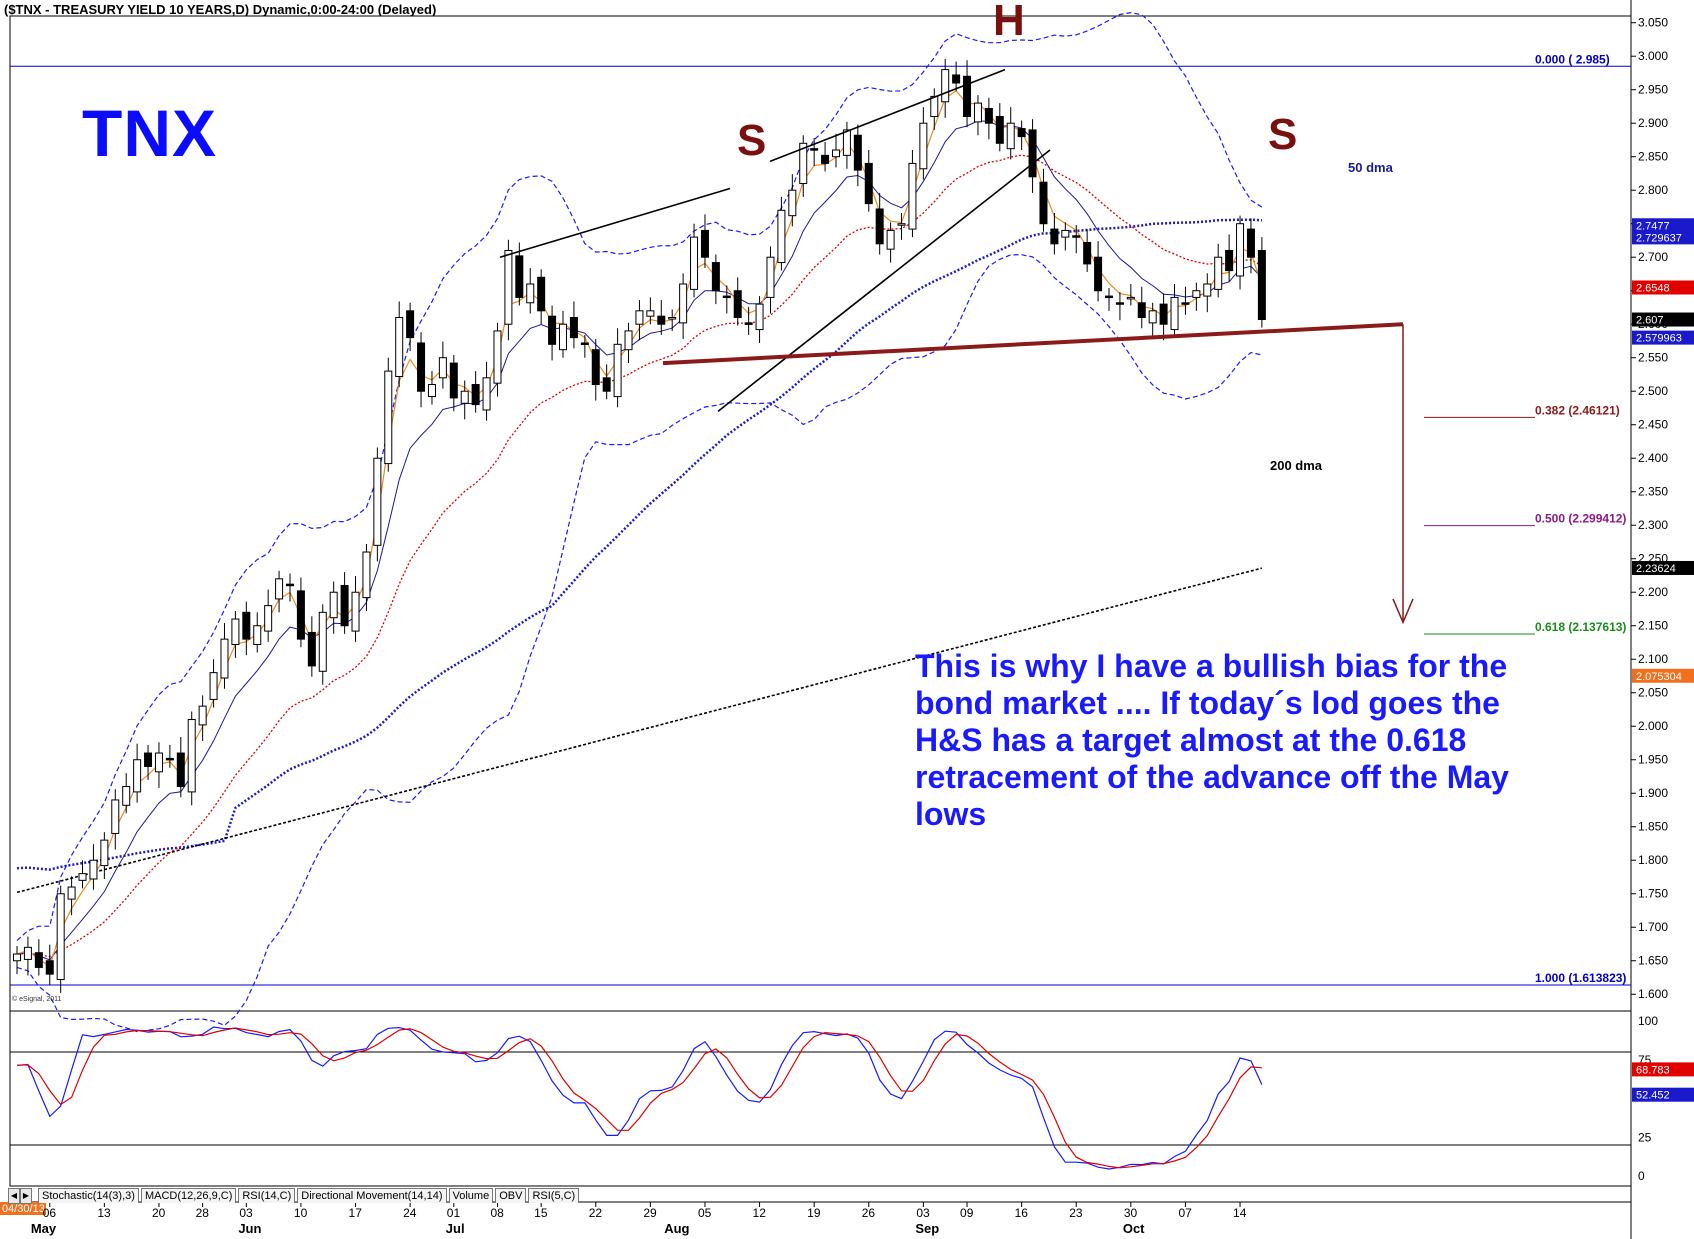 This screenshot has width=1694, height=1239. I want to click on y-tick-label: 1.700, so click(1653, 927).